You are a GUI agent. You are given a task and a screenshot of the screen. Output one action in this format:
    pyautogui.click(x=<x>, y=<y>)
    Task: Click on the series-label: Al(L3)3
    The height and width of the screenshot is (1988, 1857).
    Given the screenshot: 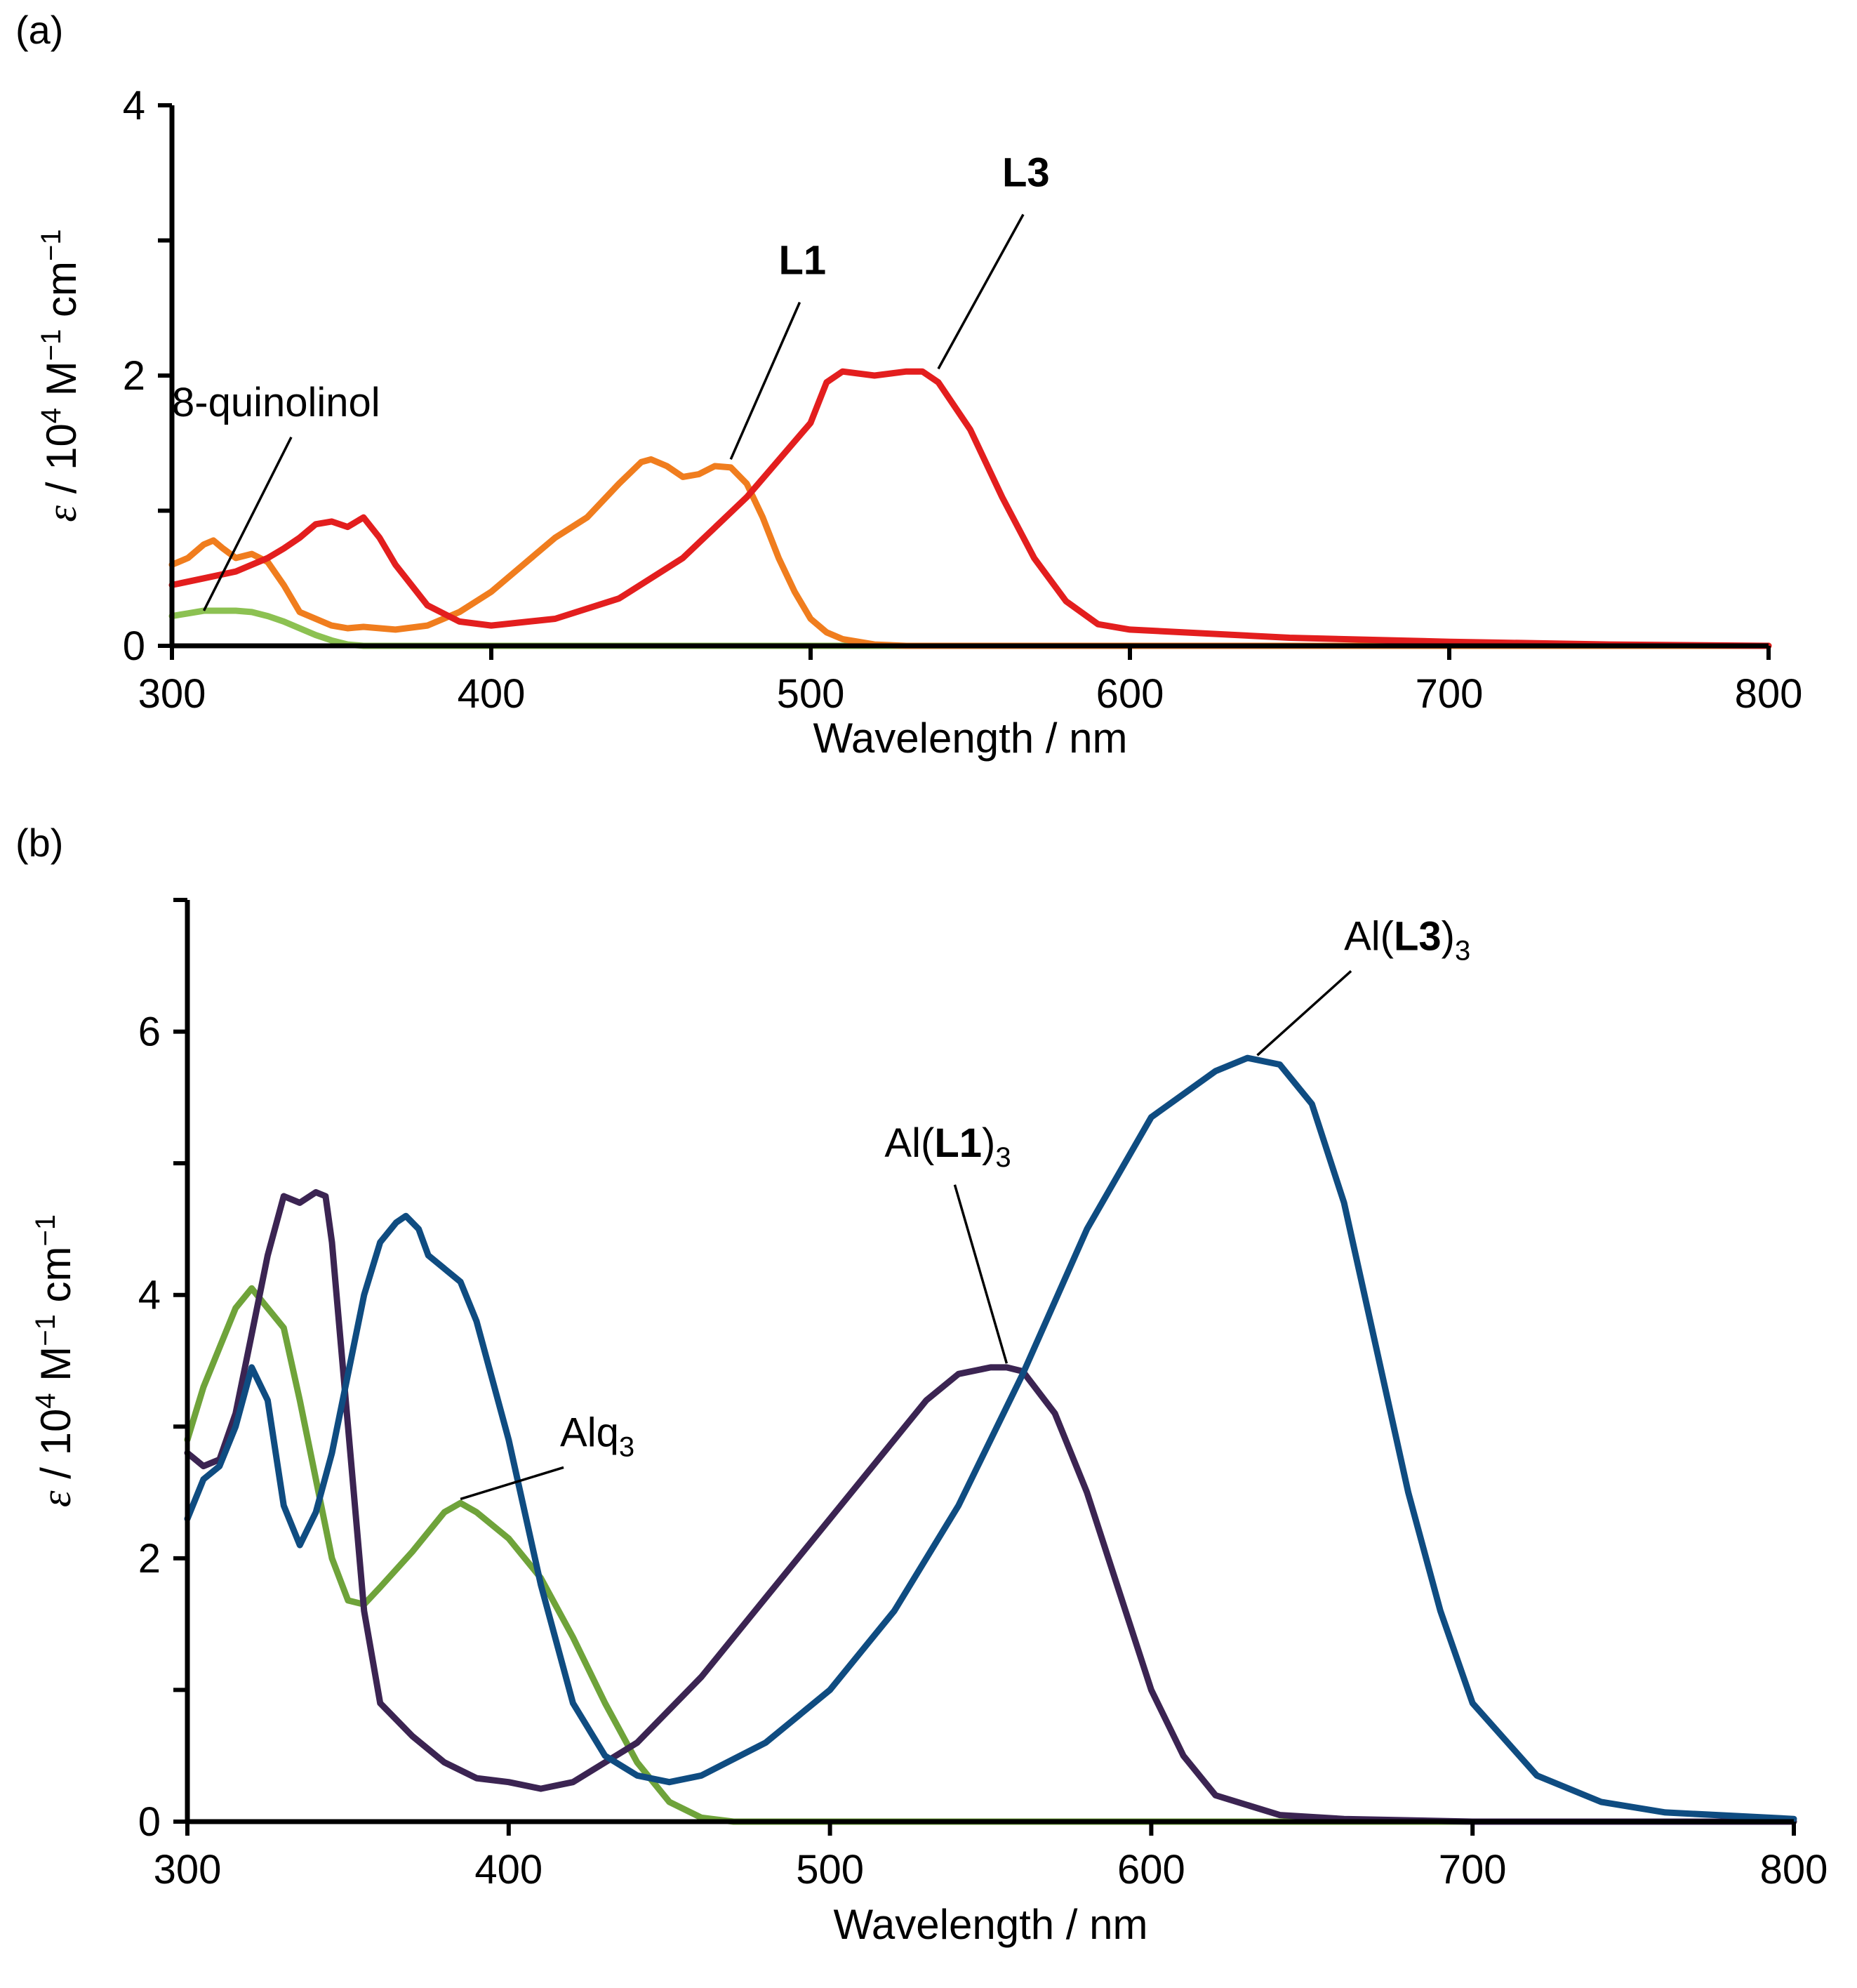 What is the action you would take?
    pyautogui.click(x=1407, y=940)
    